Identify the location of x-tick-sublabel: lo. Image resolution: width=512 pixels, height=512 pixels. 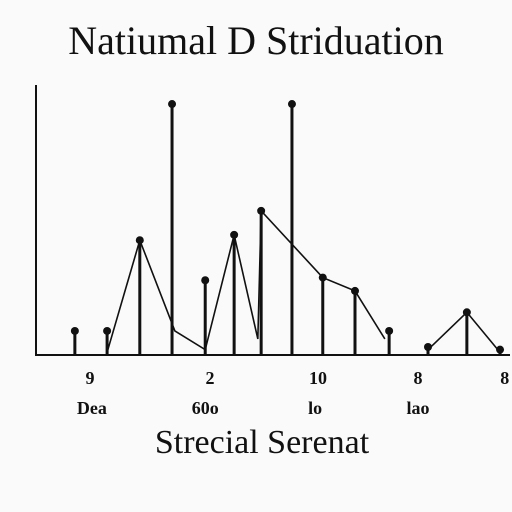
(315, 408).